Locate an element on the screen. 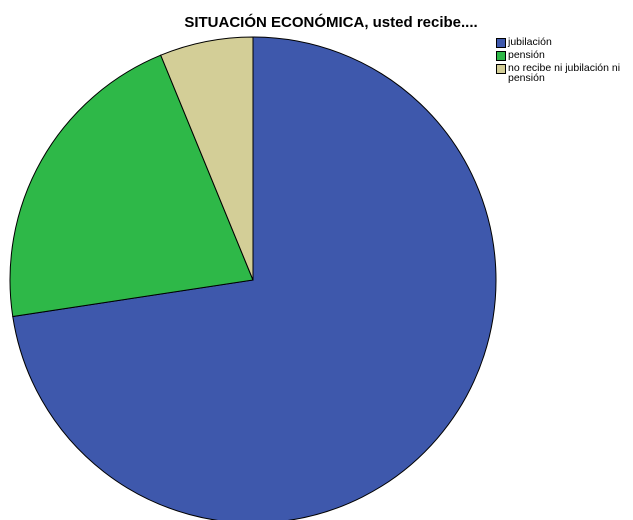 The width and height of the screenshot is (633, 520). legend-item-no-recibe: no recibe ni jubilación ni pensión is located at coordinates (564, 73).